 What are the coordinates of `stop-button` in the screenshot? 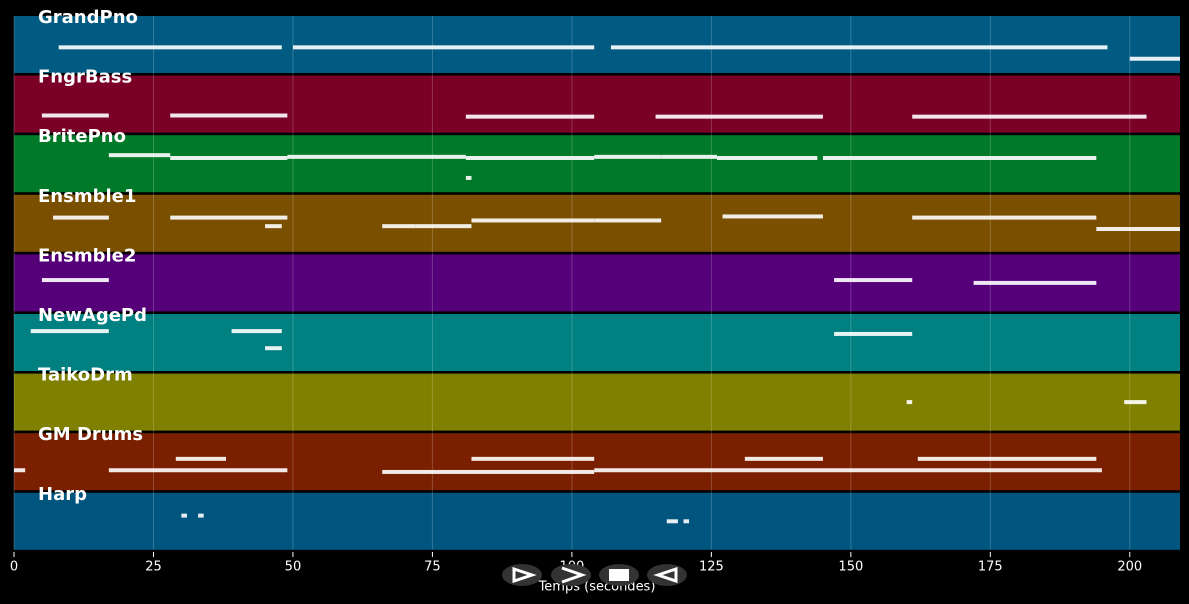 It's located at (619, 575).